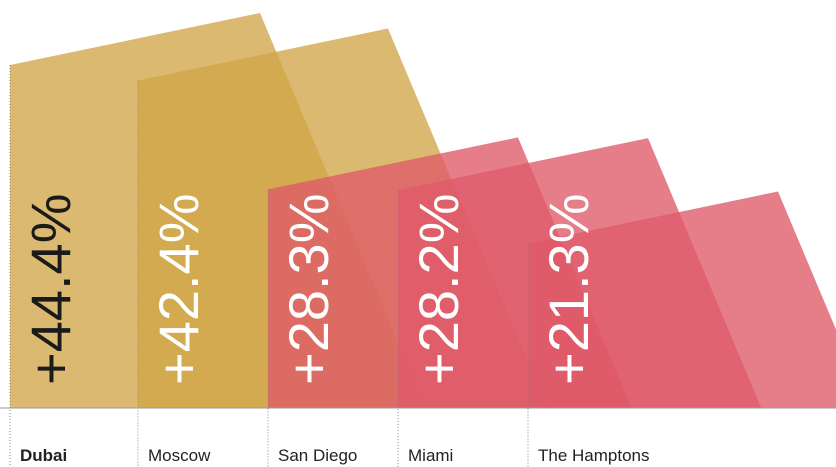  I want to click on value-label: +44.4%, so click(50, 290).